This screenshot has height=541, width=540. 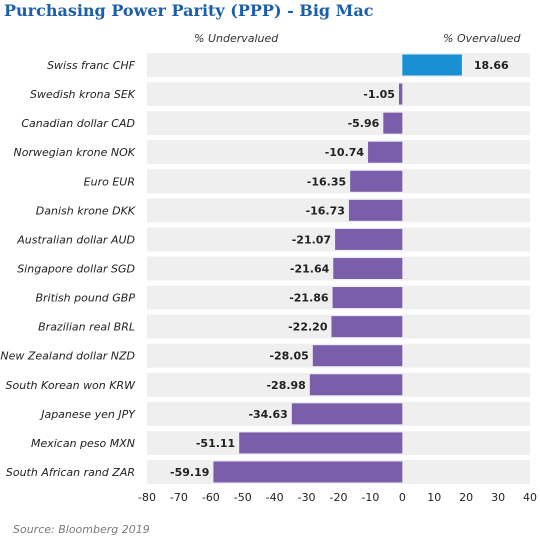 What do you see at coordinates (211, 497) in the screenshot?
I see `x-tick-label: -60` at bounding box center [211, 497].